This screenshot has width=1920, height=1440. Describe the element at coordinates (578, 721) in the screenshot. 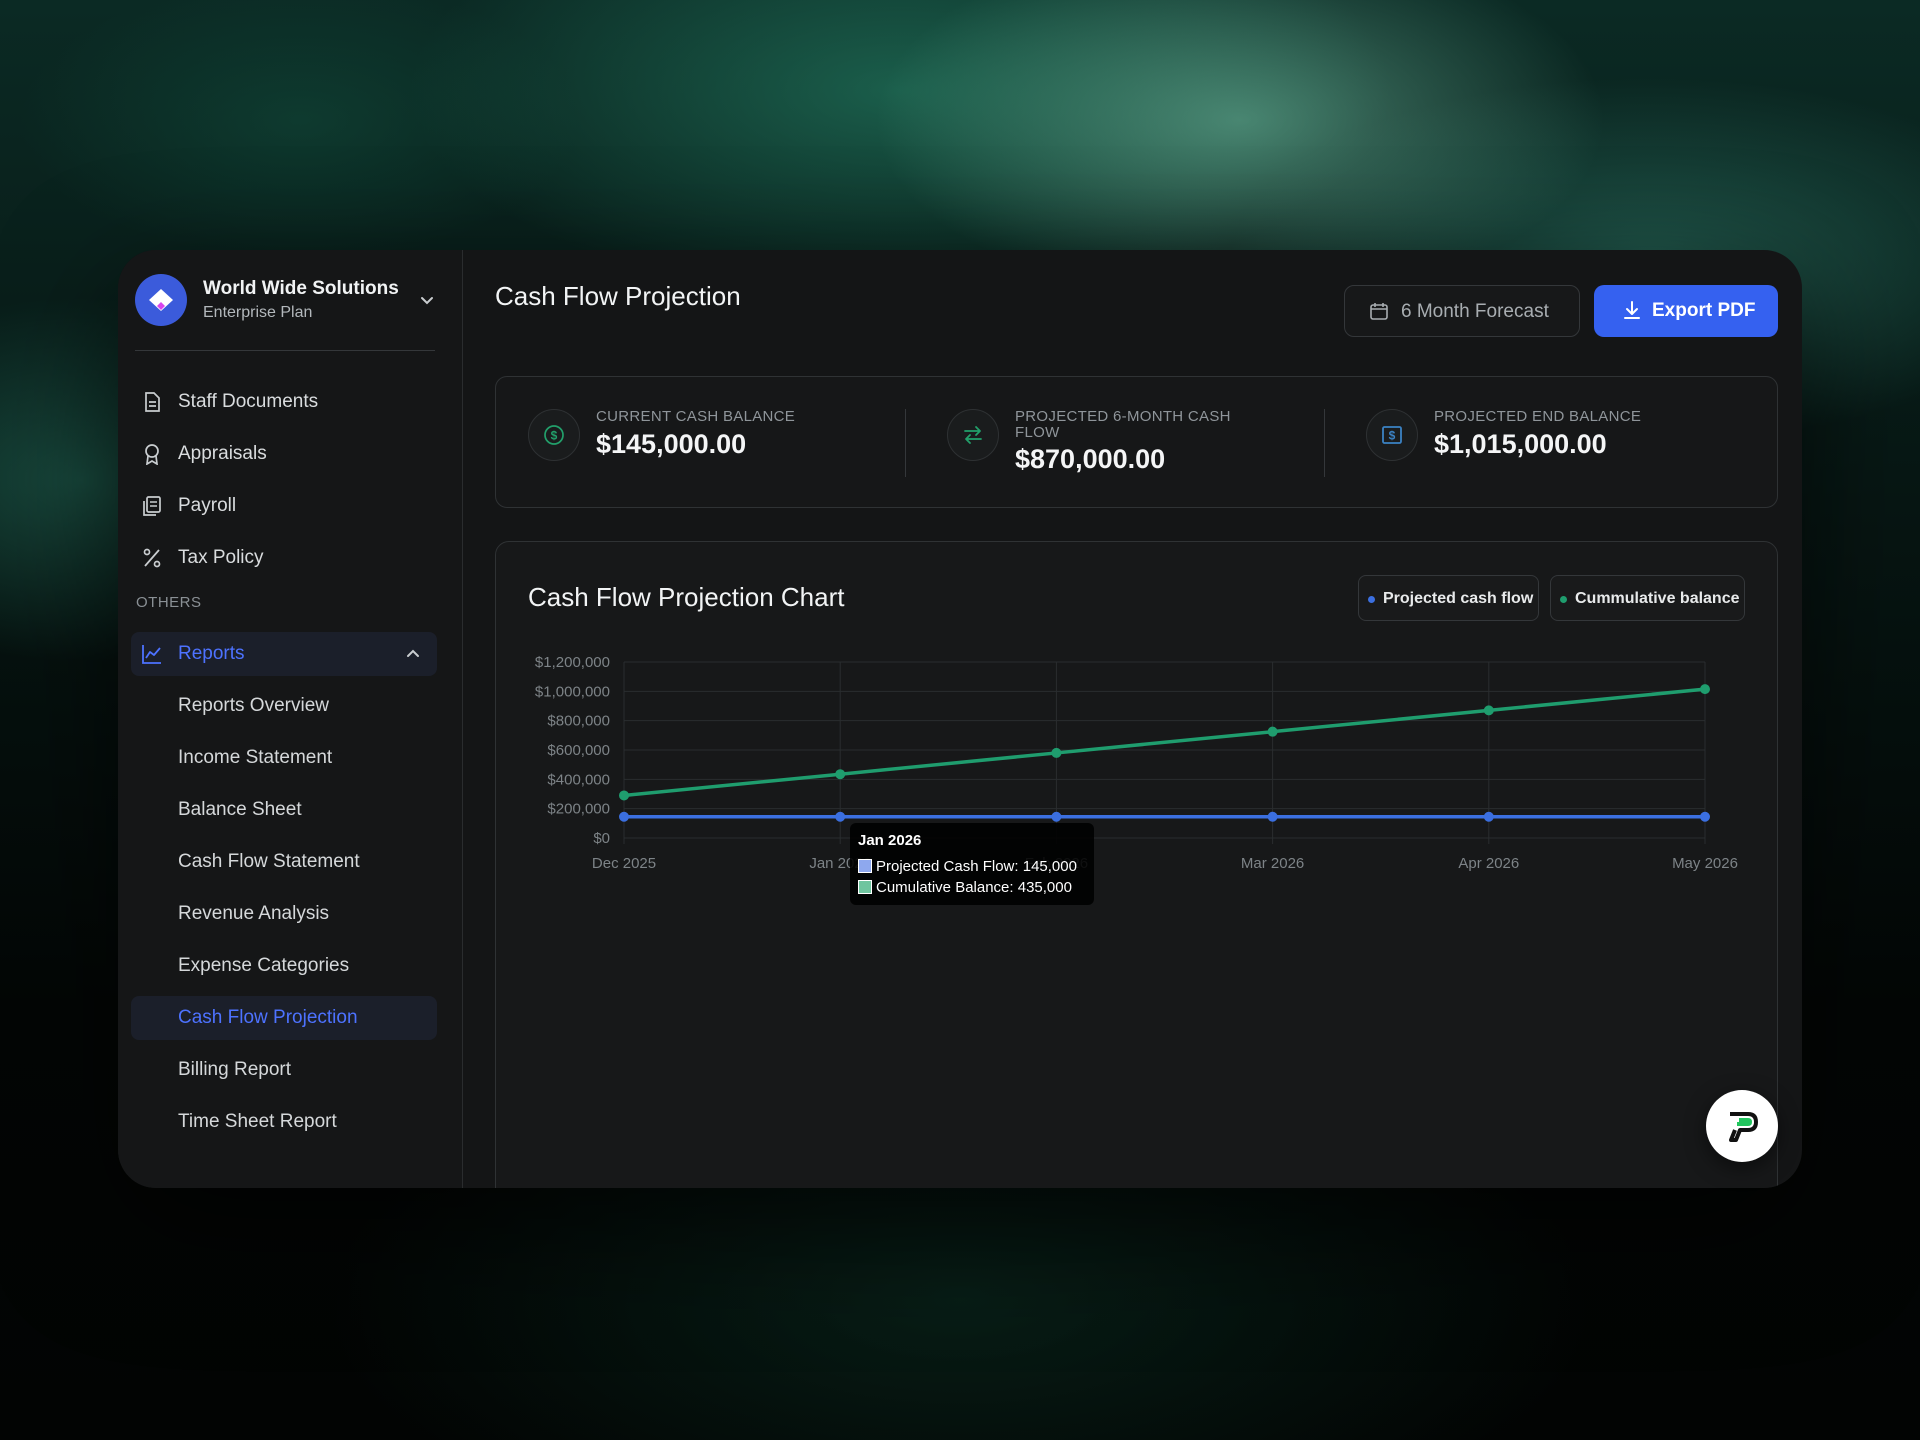

I see `y-tick-label: $800,000` at that location.